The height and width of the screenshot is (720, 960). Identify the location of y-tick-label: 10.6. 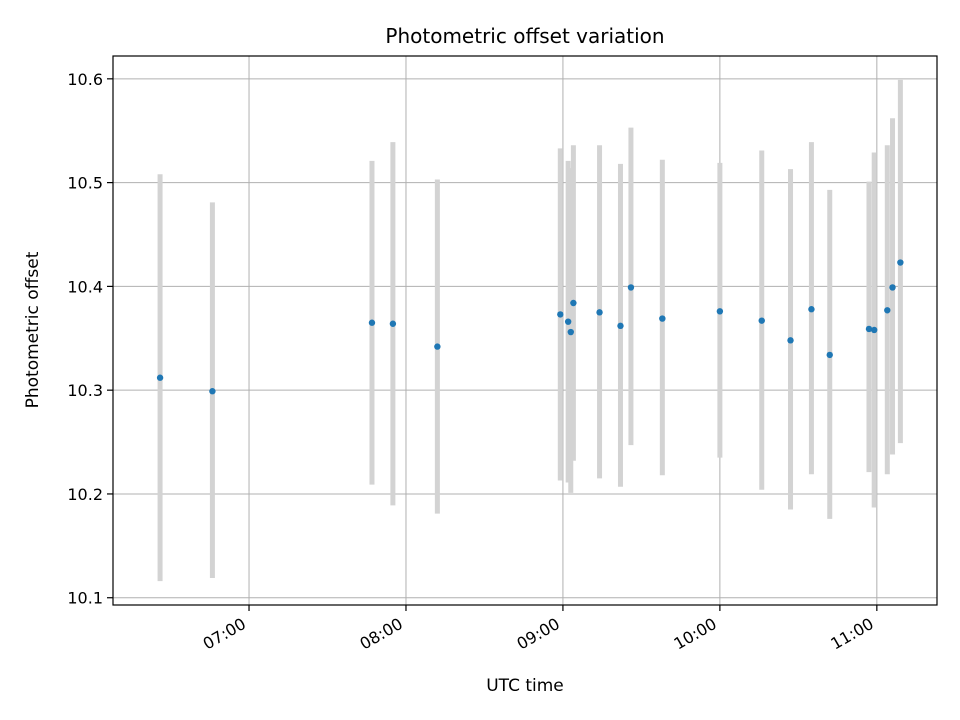
(85, 79).